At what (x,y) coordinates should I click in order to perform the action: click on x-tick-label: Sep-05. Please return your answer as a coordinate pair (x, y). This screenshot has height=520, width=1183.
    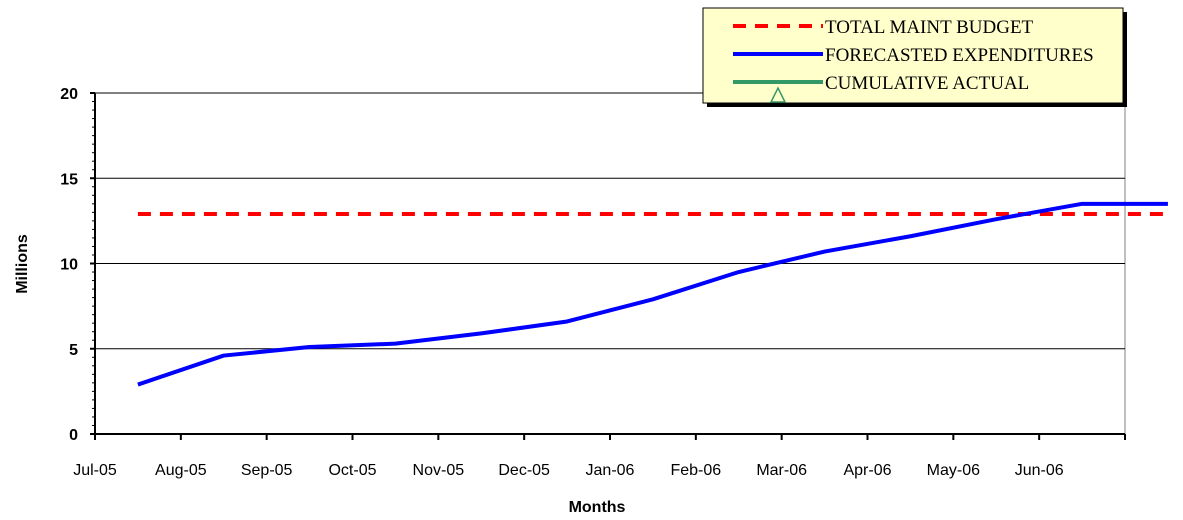
    Looking at the image, I should click on (267, 470).